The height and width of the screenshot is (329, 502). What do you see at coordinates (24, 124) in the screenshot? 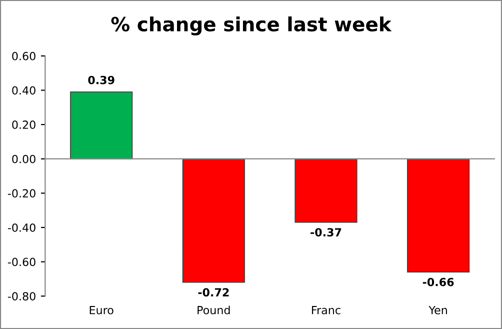
I see `y-tick-label: 0.20` at bounding box center [24, 124].